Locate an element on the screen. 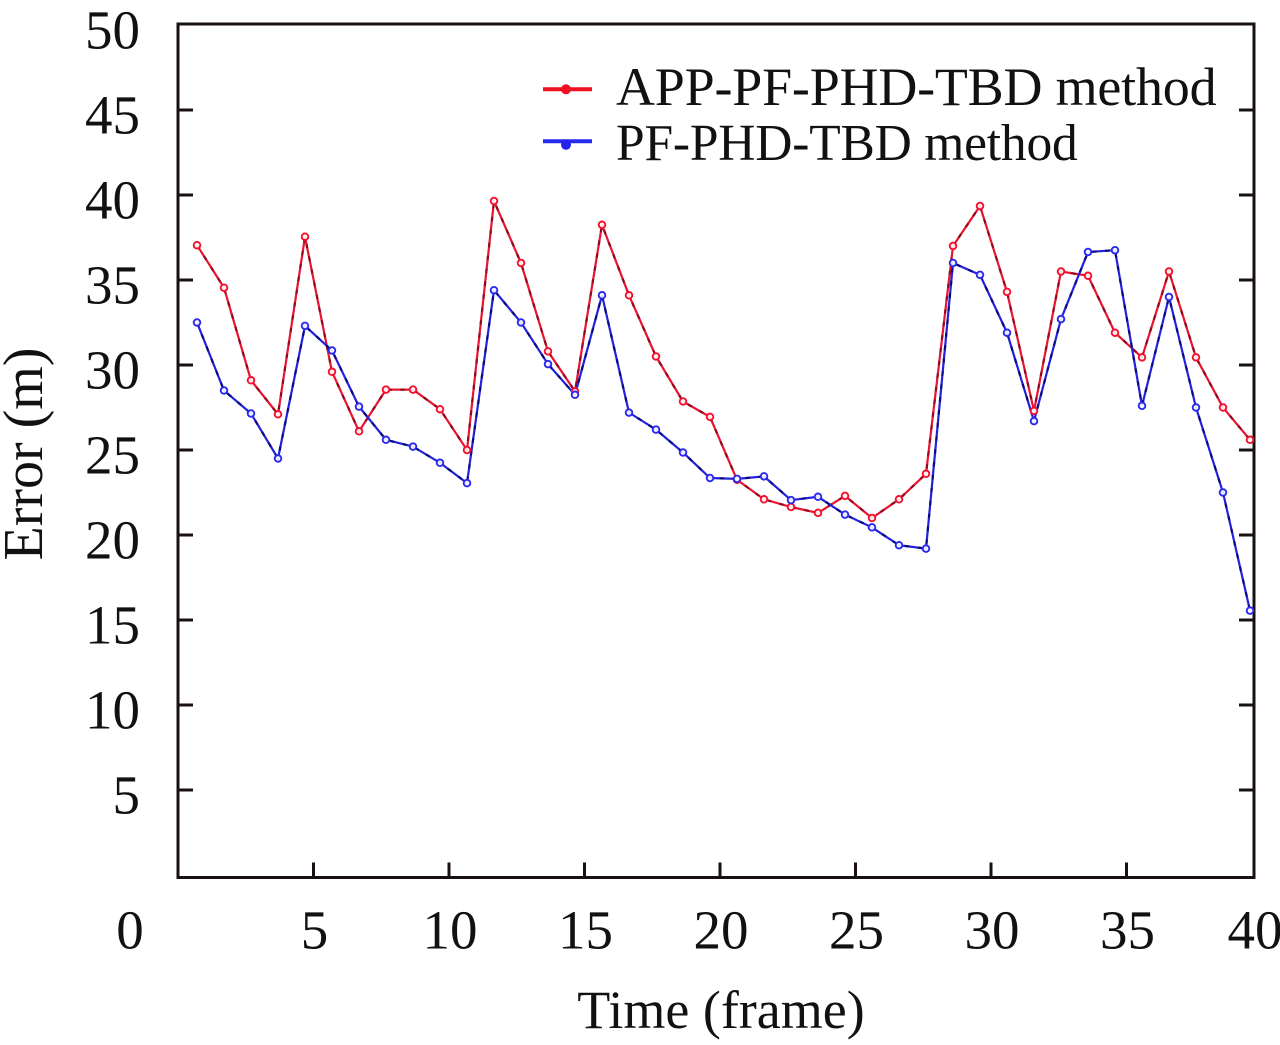  svg-text: APP-PF-PHD-TBD method is located at coordinates (916, 87).